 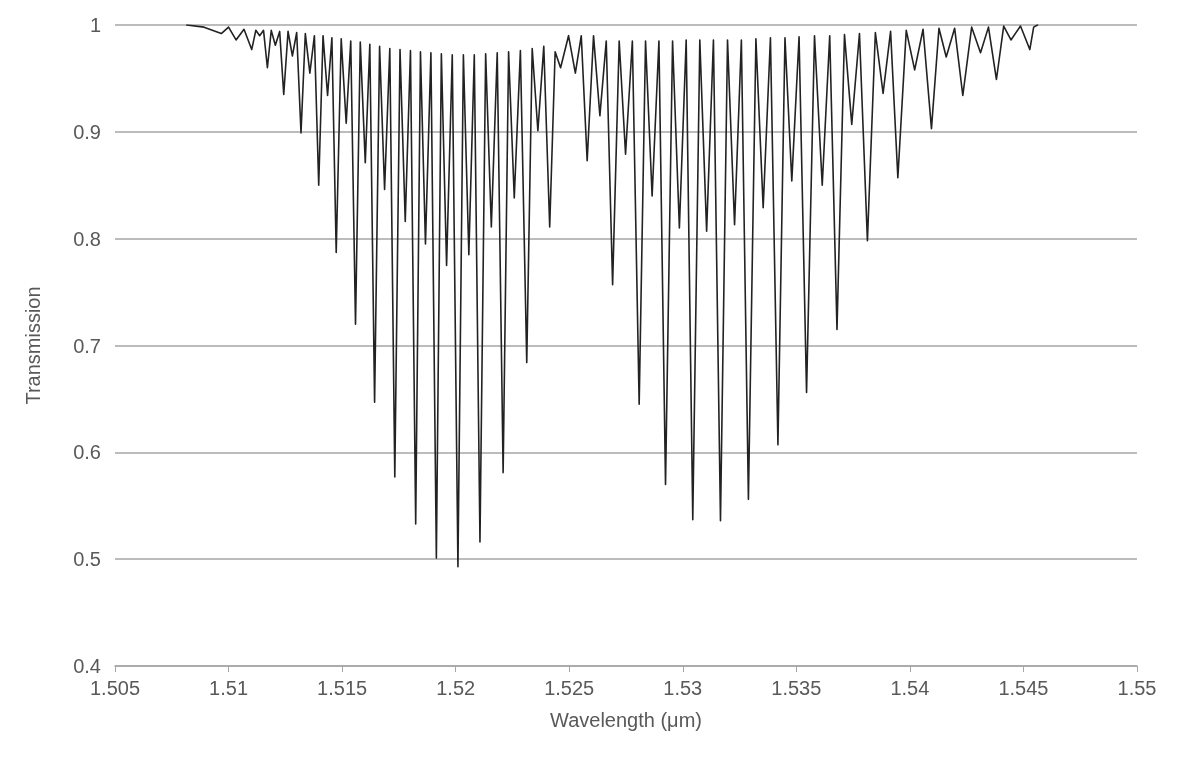 I want to click on x-tick-label: 1.515, so click(x=342, y=688).